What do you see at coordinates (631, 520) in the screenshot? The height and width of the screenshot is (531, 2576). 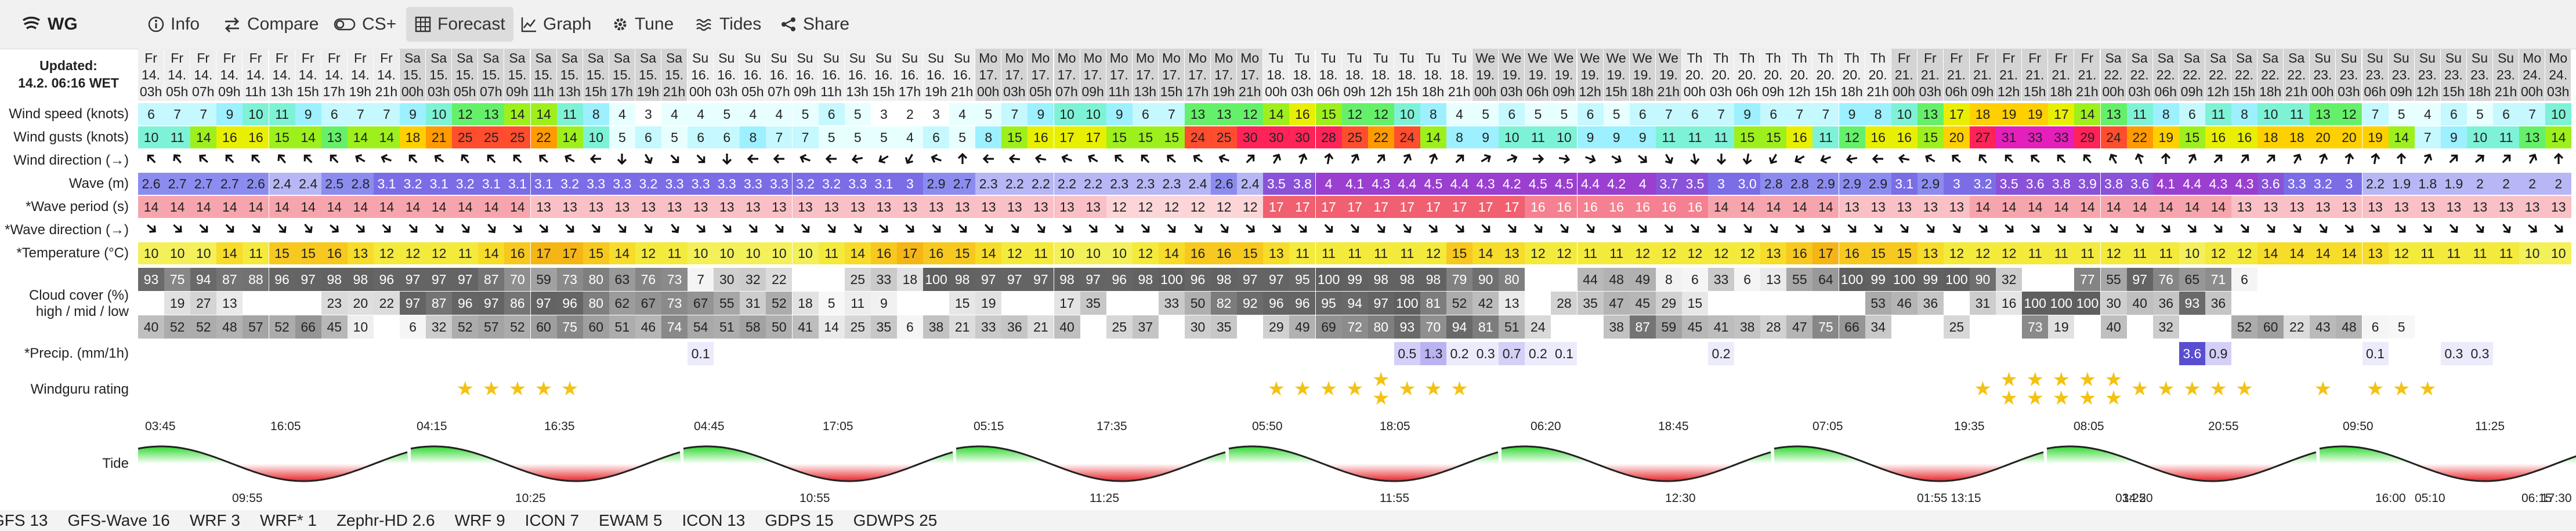 I see `model-tab: EWAM 5` at bounding box center [631, 520].